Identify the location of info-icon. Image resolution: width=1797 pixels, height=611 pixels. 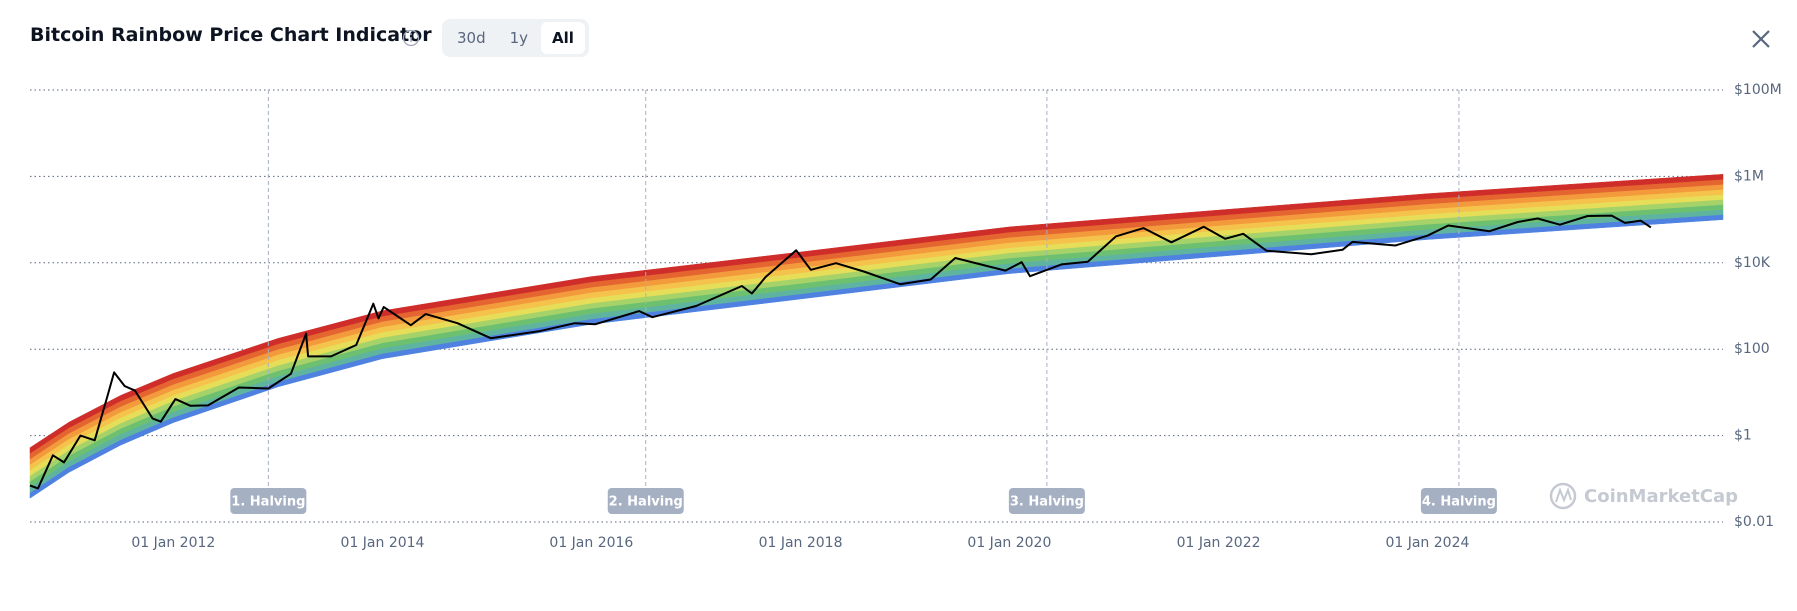
(411, 38).